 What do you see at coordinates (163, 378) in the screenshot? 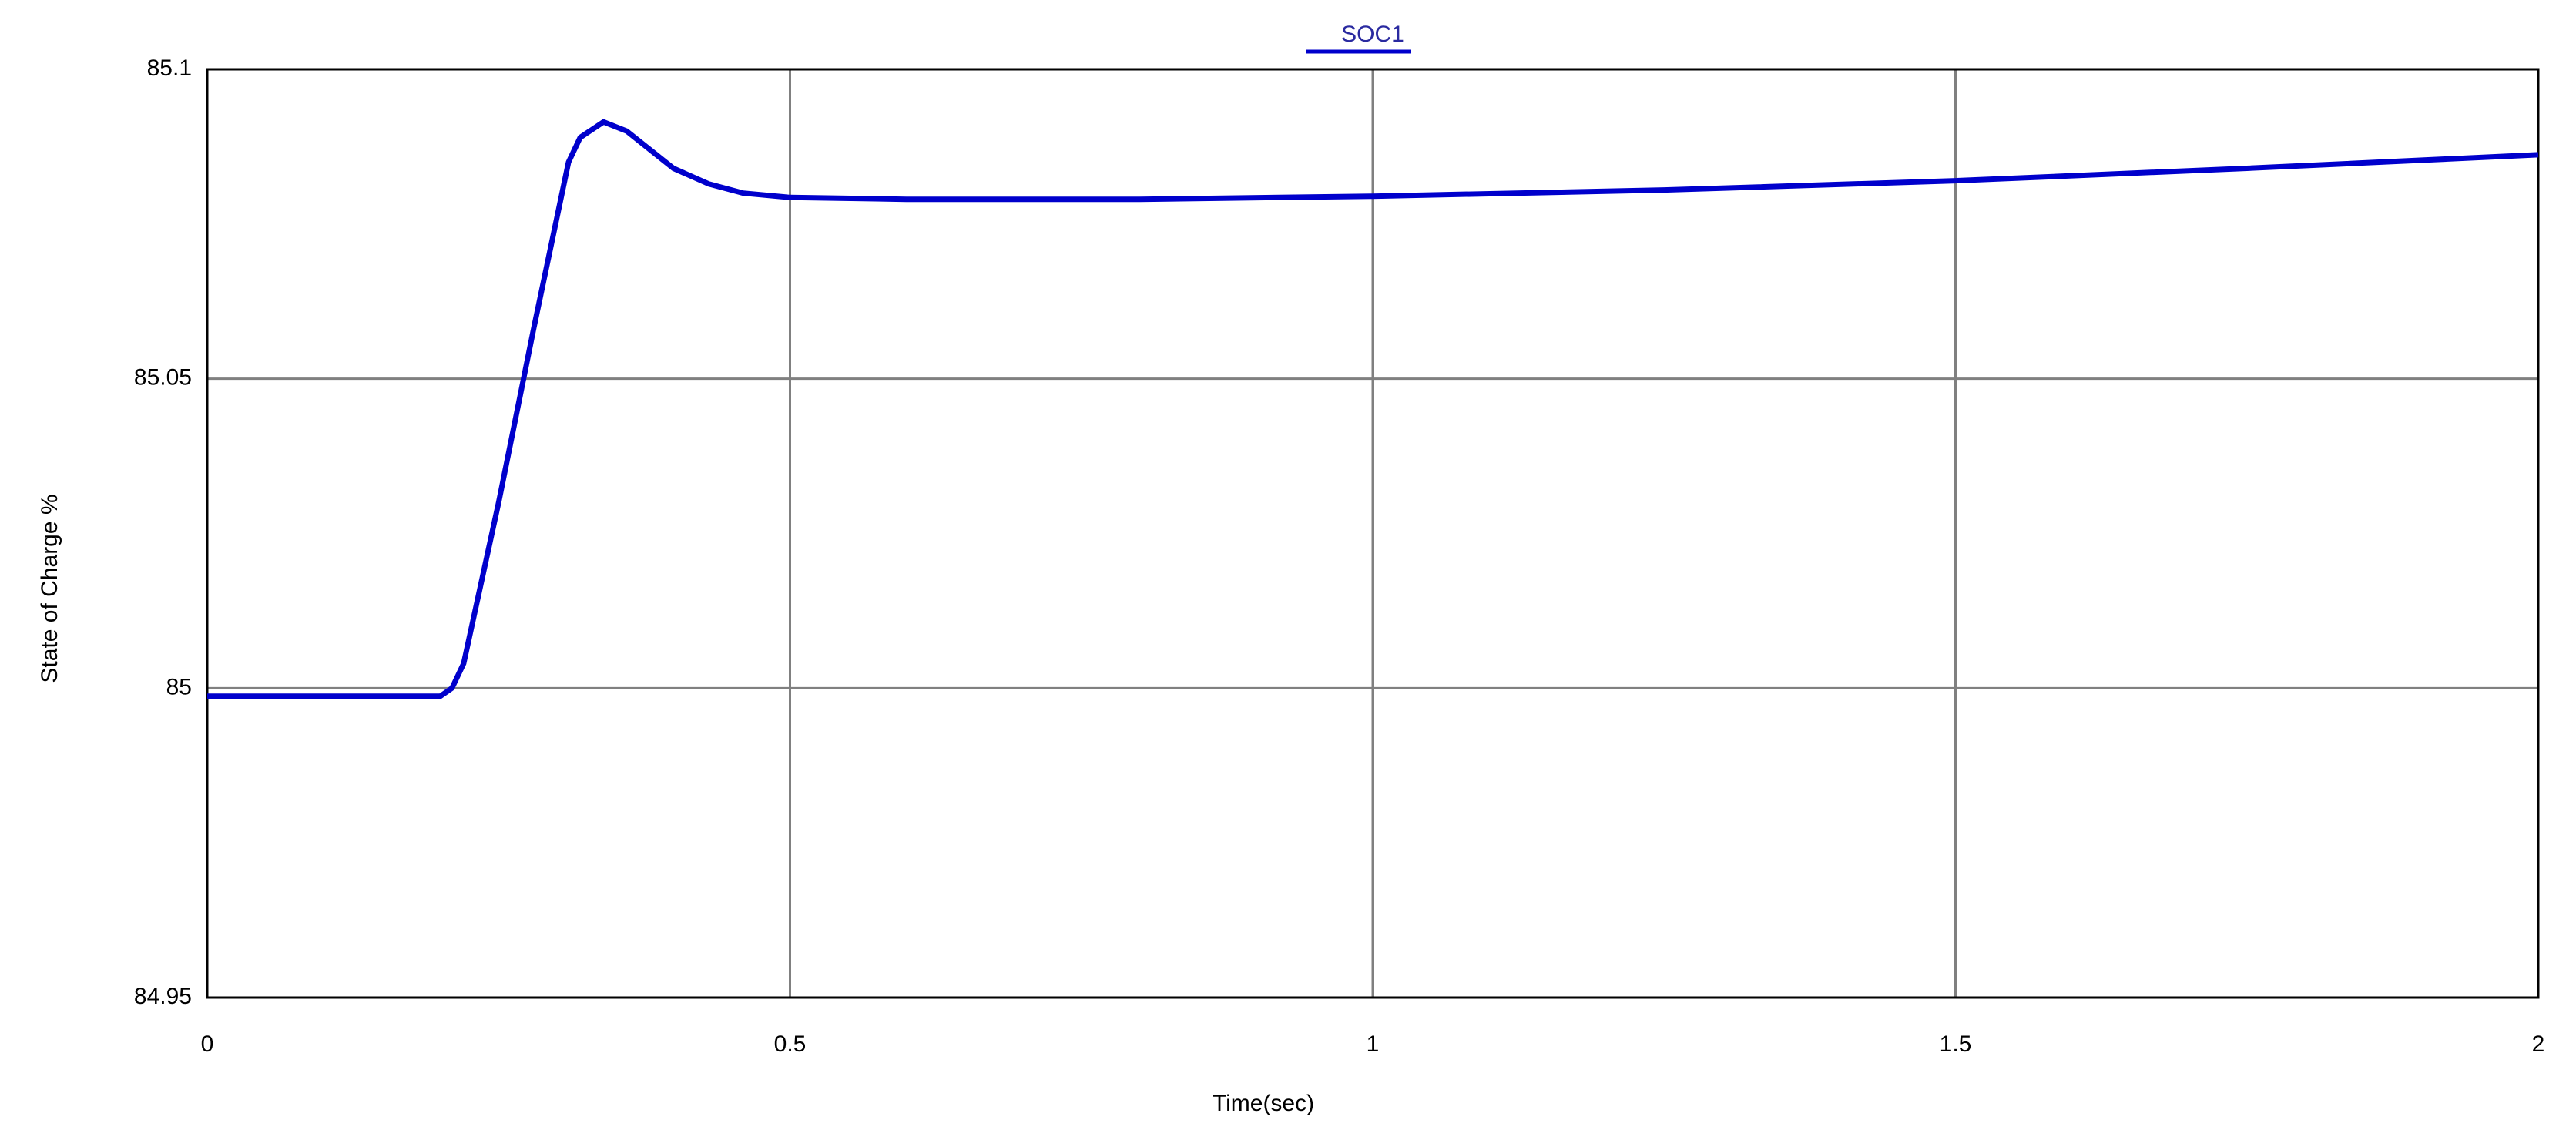
I see `y-tick-label: 85.05` at bounding box center [163, 378].